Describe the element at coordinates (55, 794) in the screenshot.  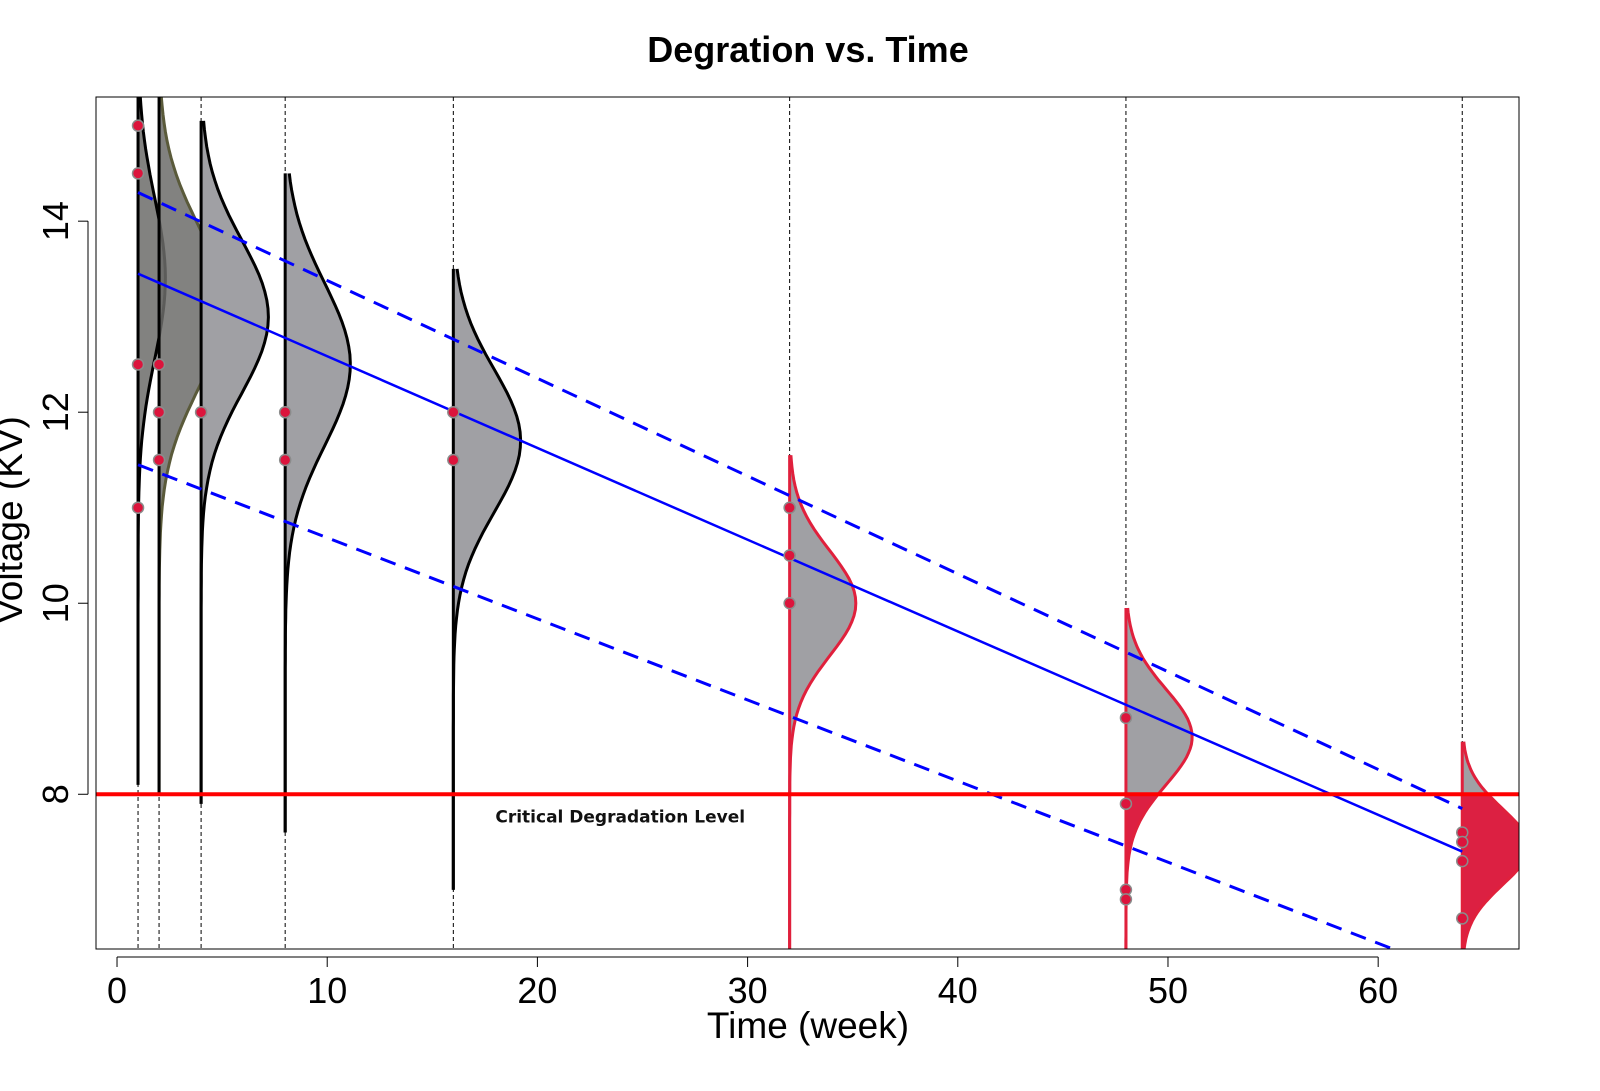
I see `y-tick-label: 8` at that location.